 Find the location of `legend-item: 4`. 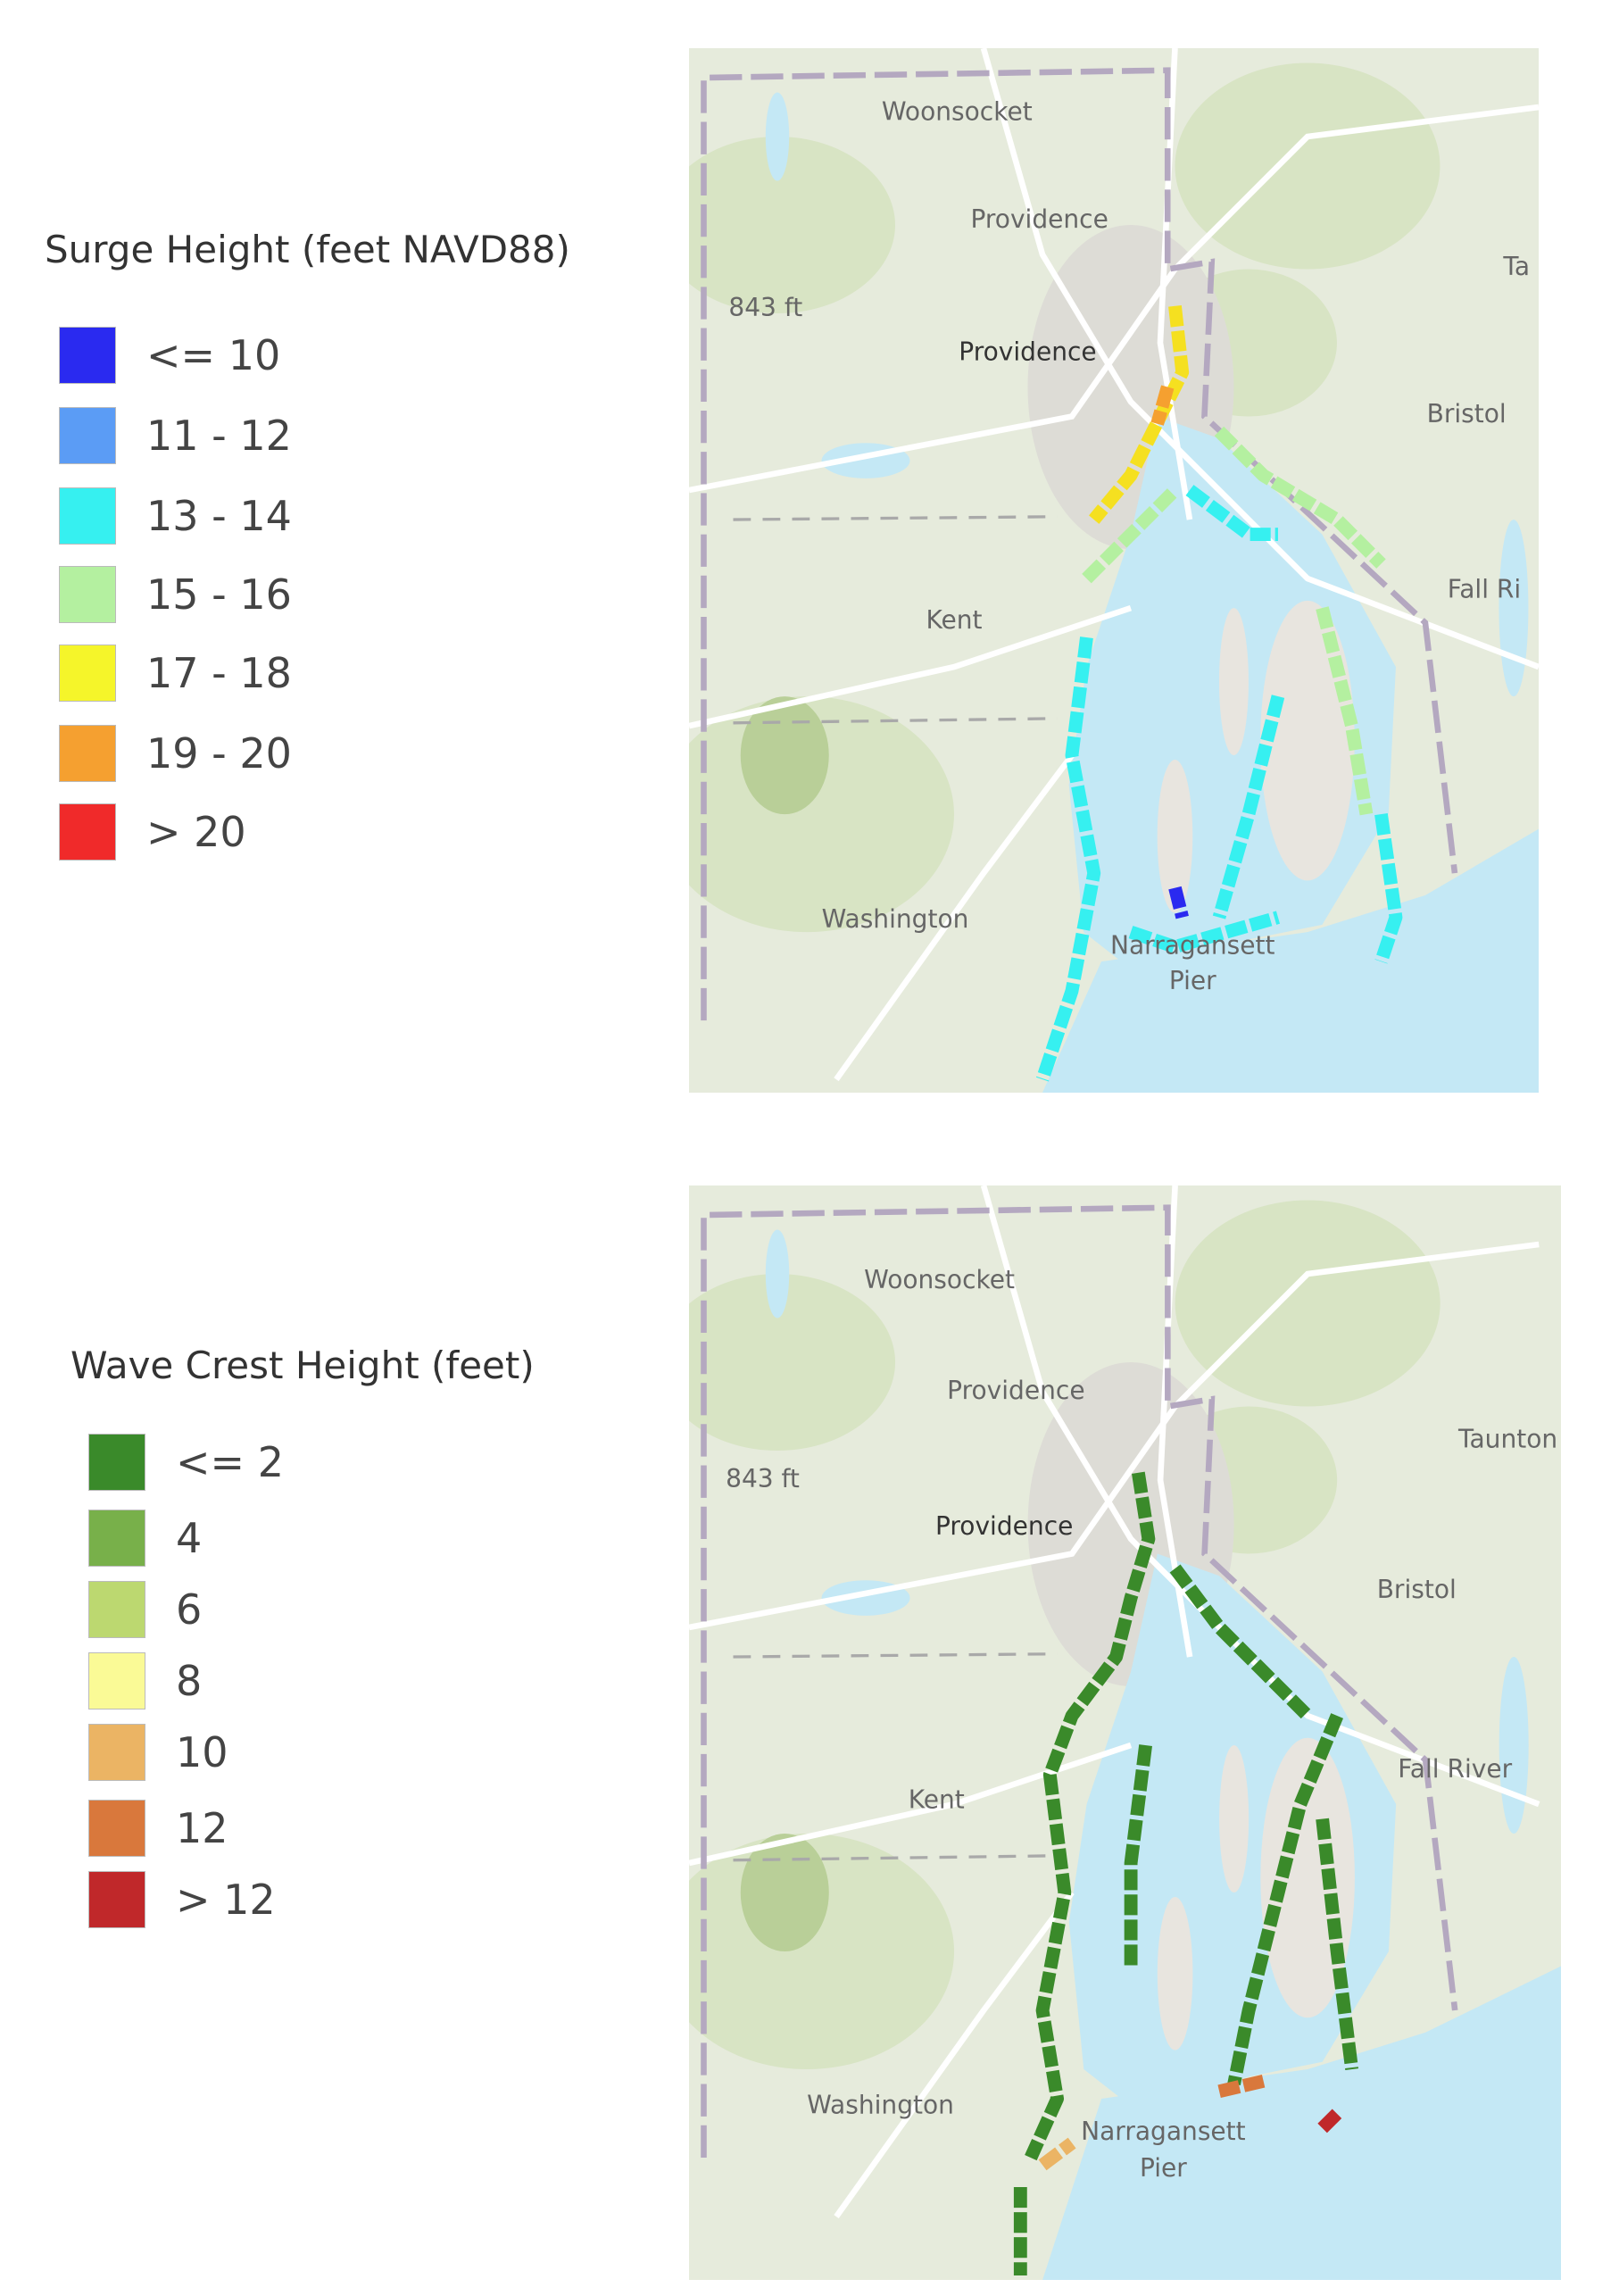

legend-item: 4 is located at coordinates (145, 1538).